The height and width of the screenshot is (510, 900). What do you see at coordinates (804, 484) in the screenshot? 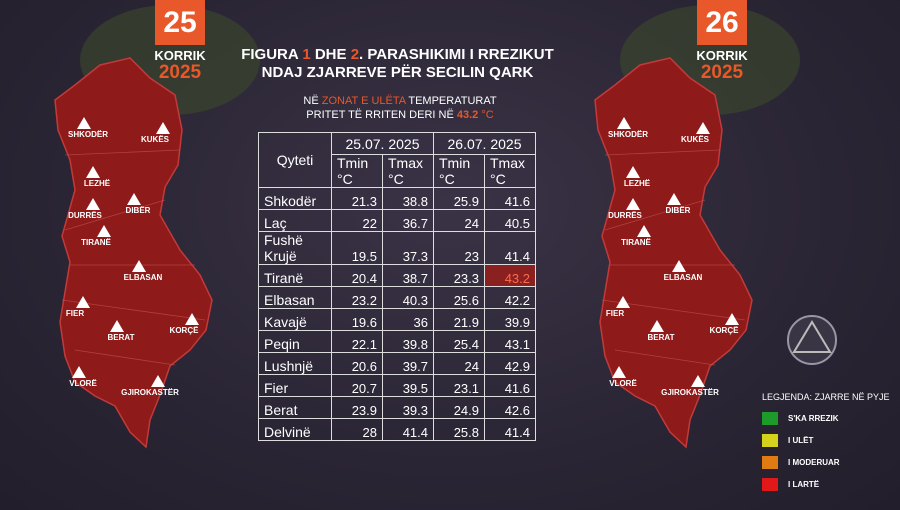
I see `legend-label: I LARTË` at bounding box center [804, 484].